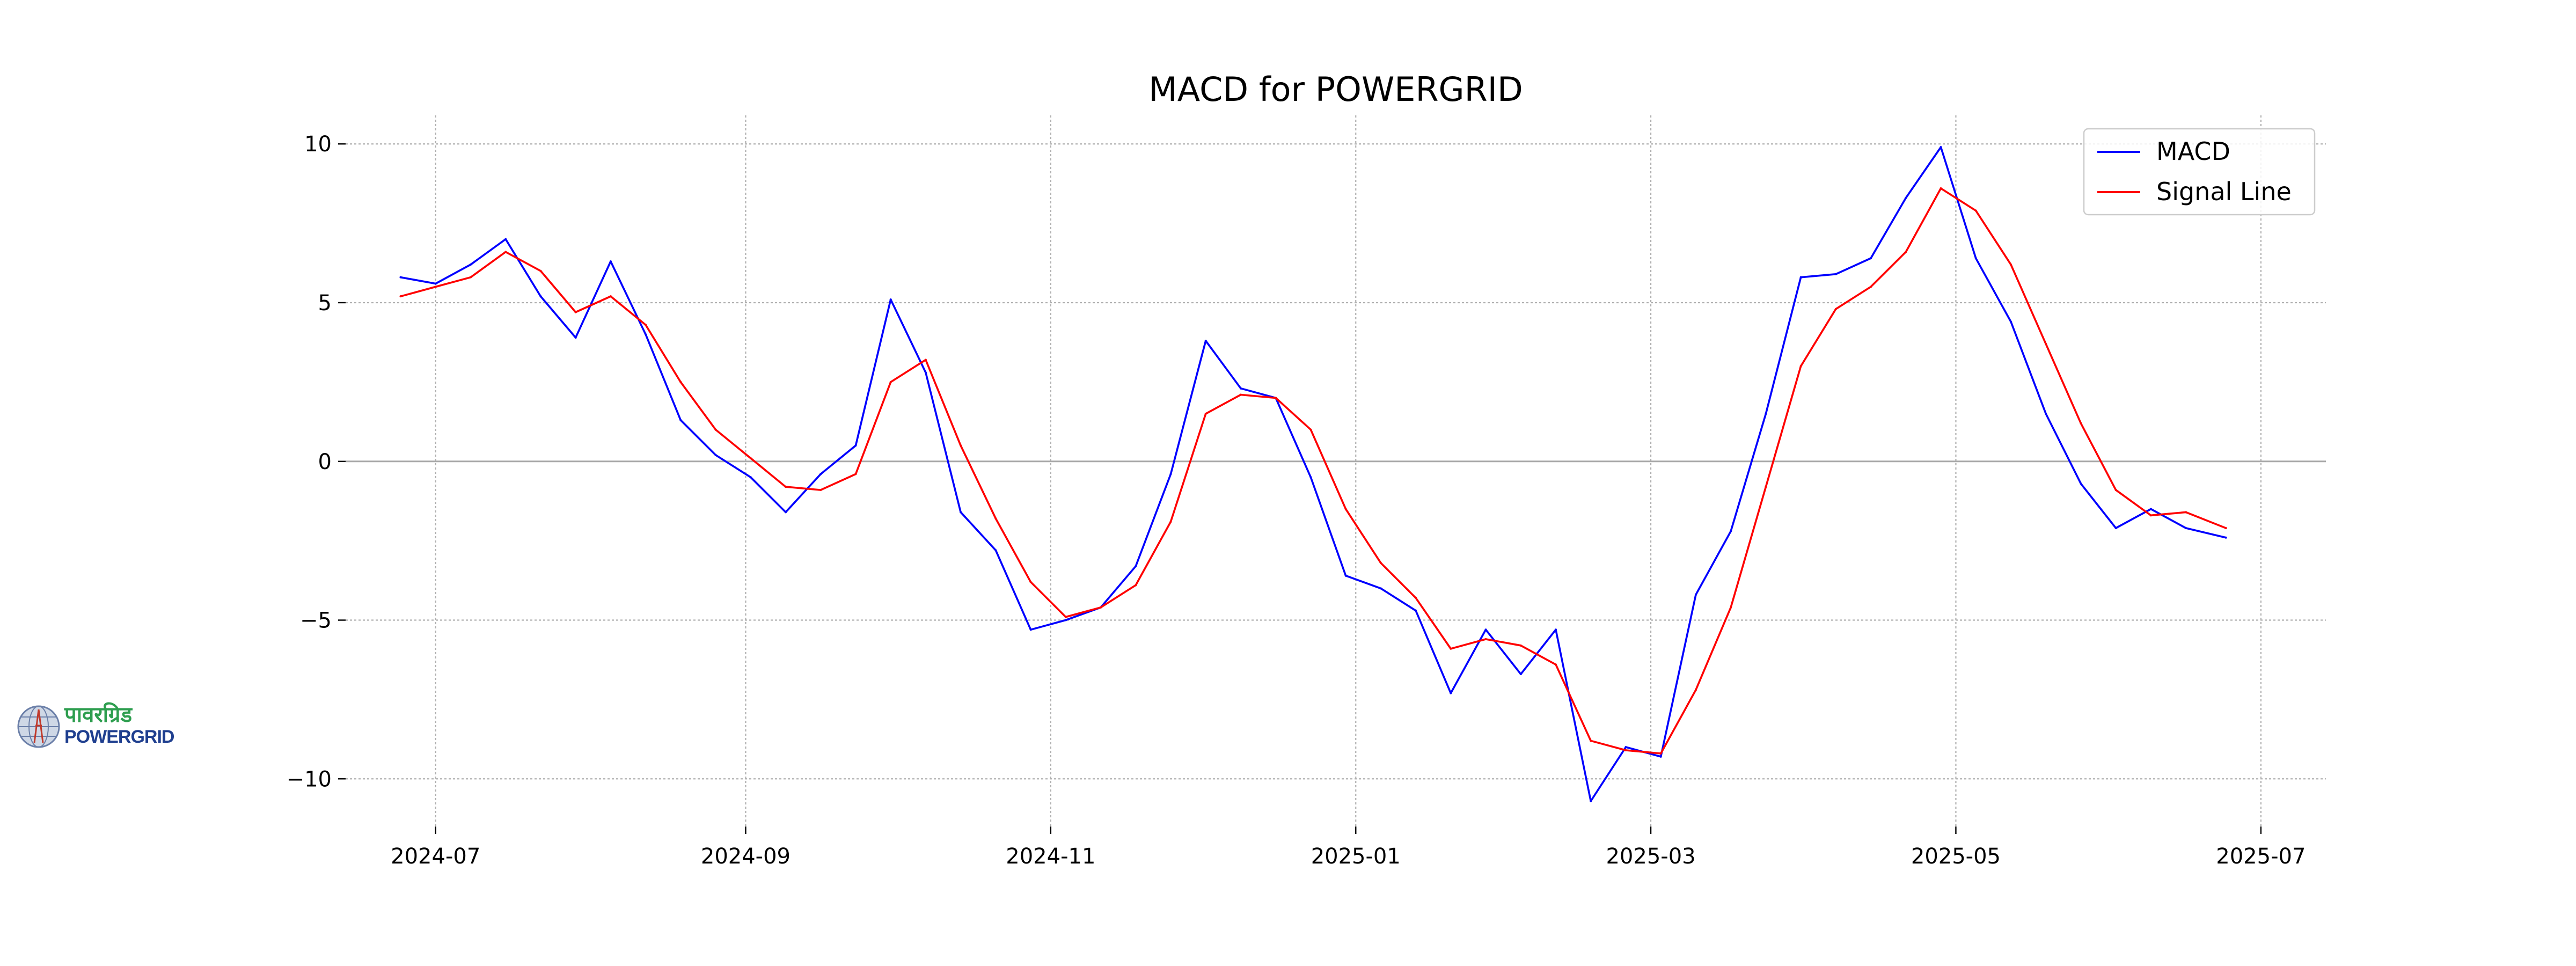 This screenshot has width=2576, height=966. Describe the element at coordinates (309, 779) in the screenshot. I see `y-tick-label: −10` at that location.